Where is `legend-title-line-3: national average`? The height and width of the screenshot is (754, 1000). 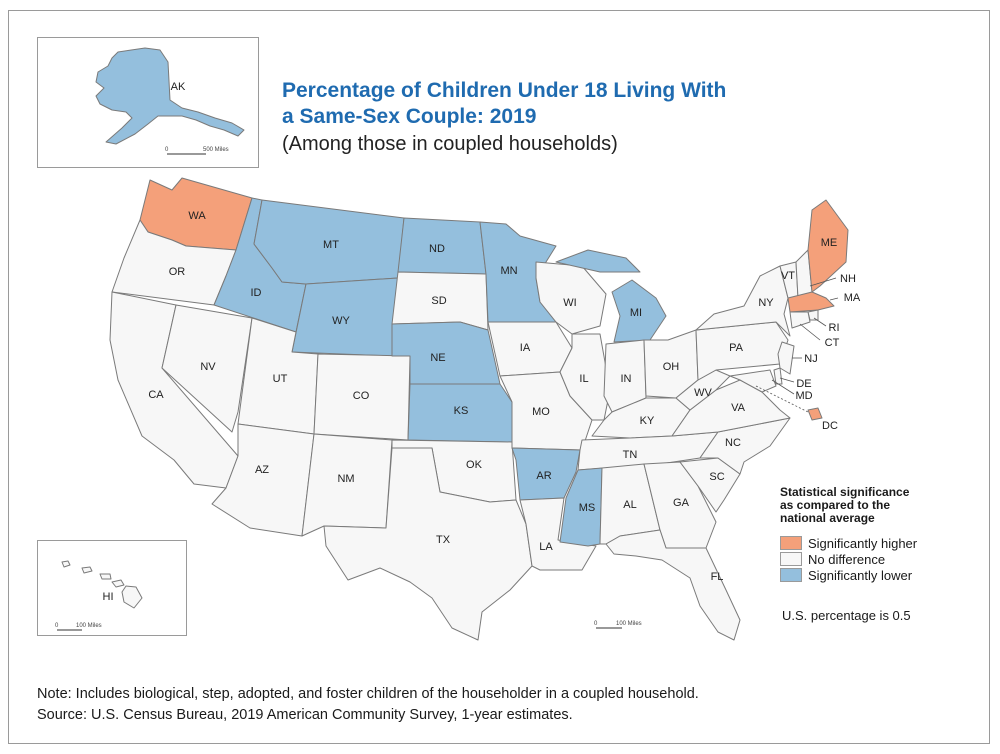 legend-title-line-3: national average is located at coordinates (827, 518).